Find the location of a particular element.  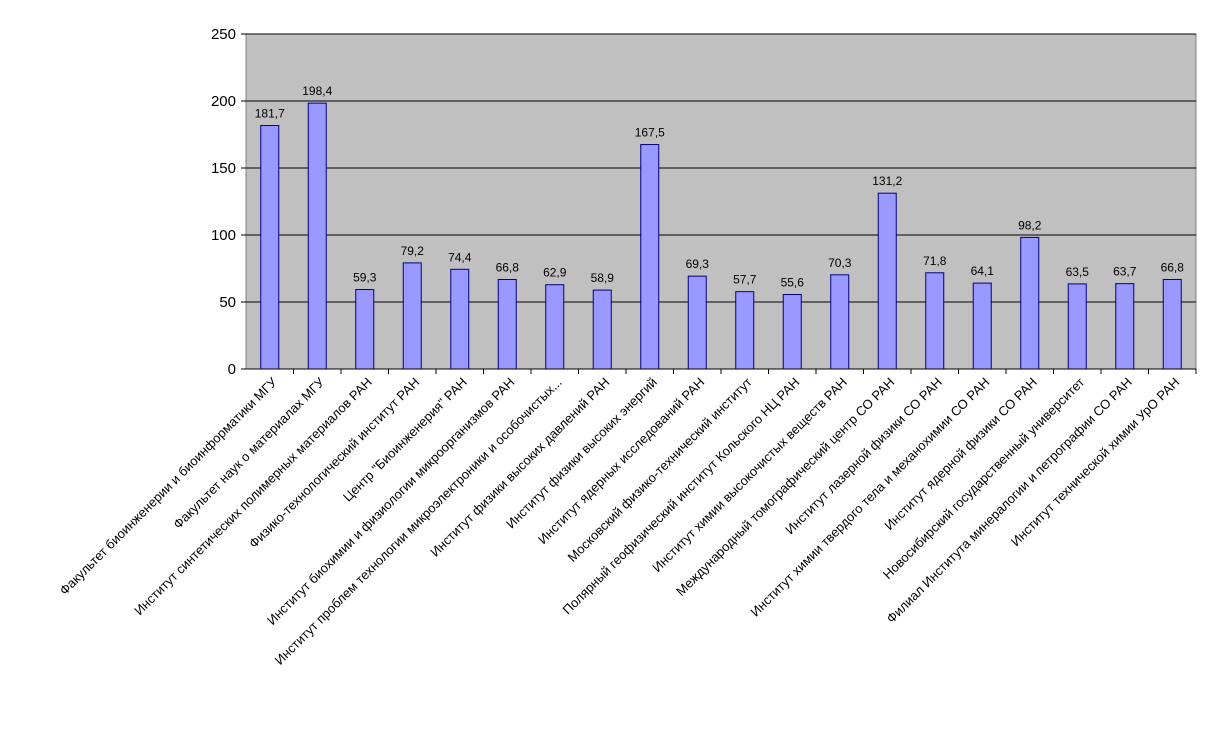

data-label: 74,4 is located at coordinates (460, 257).